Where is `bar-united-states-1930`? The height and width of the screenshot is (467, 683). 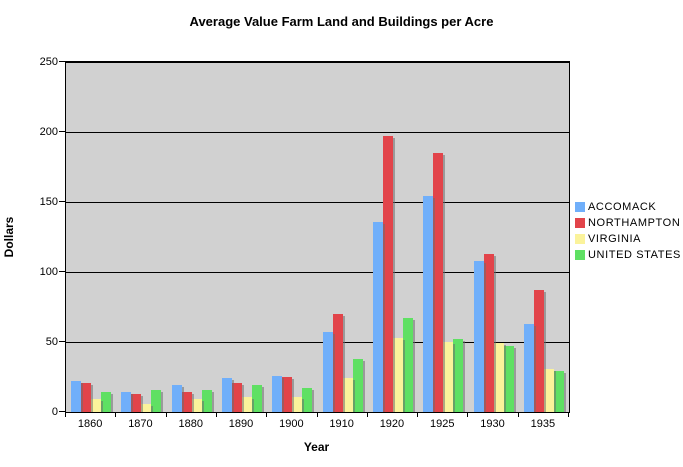 bar-united-states-1930 is located at coordinates (508, 379).